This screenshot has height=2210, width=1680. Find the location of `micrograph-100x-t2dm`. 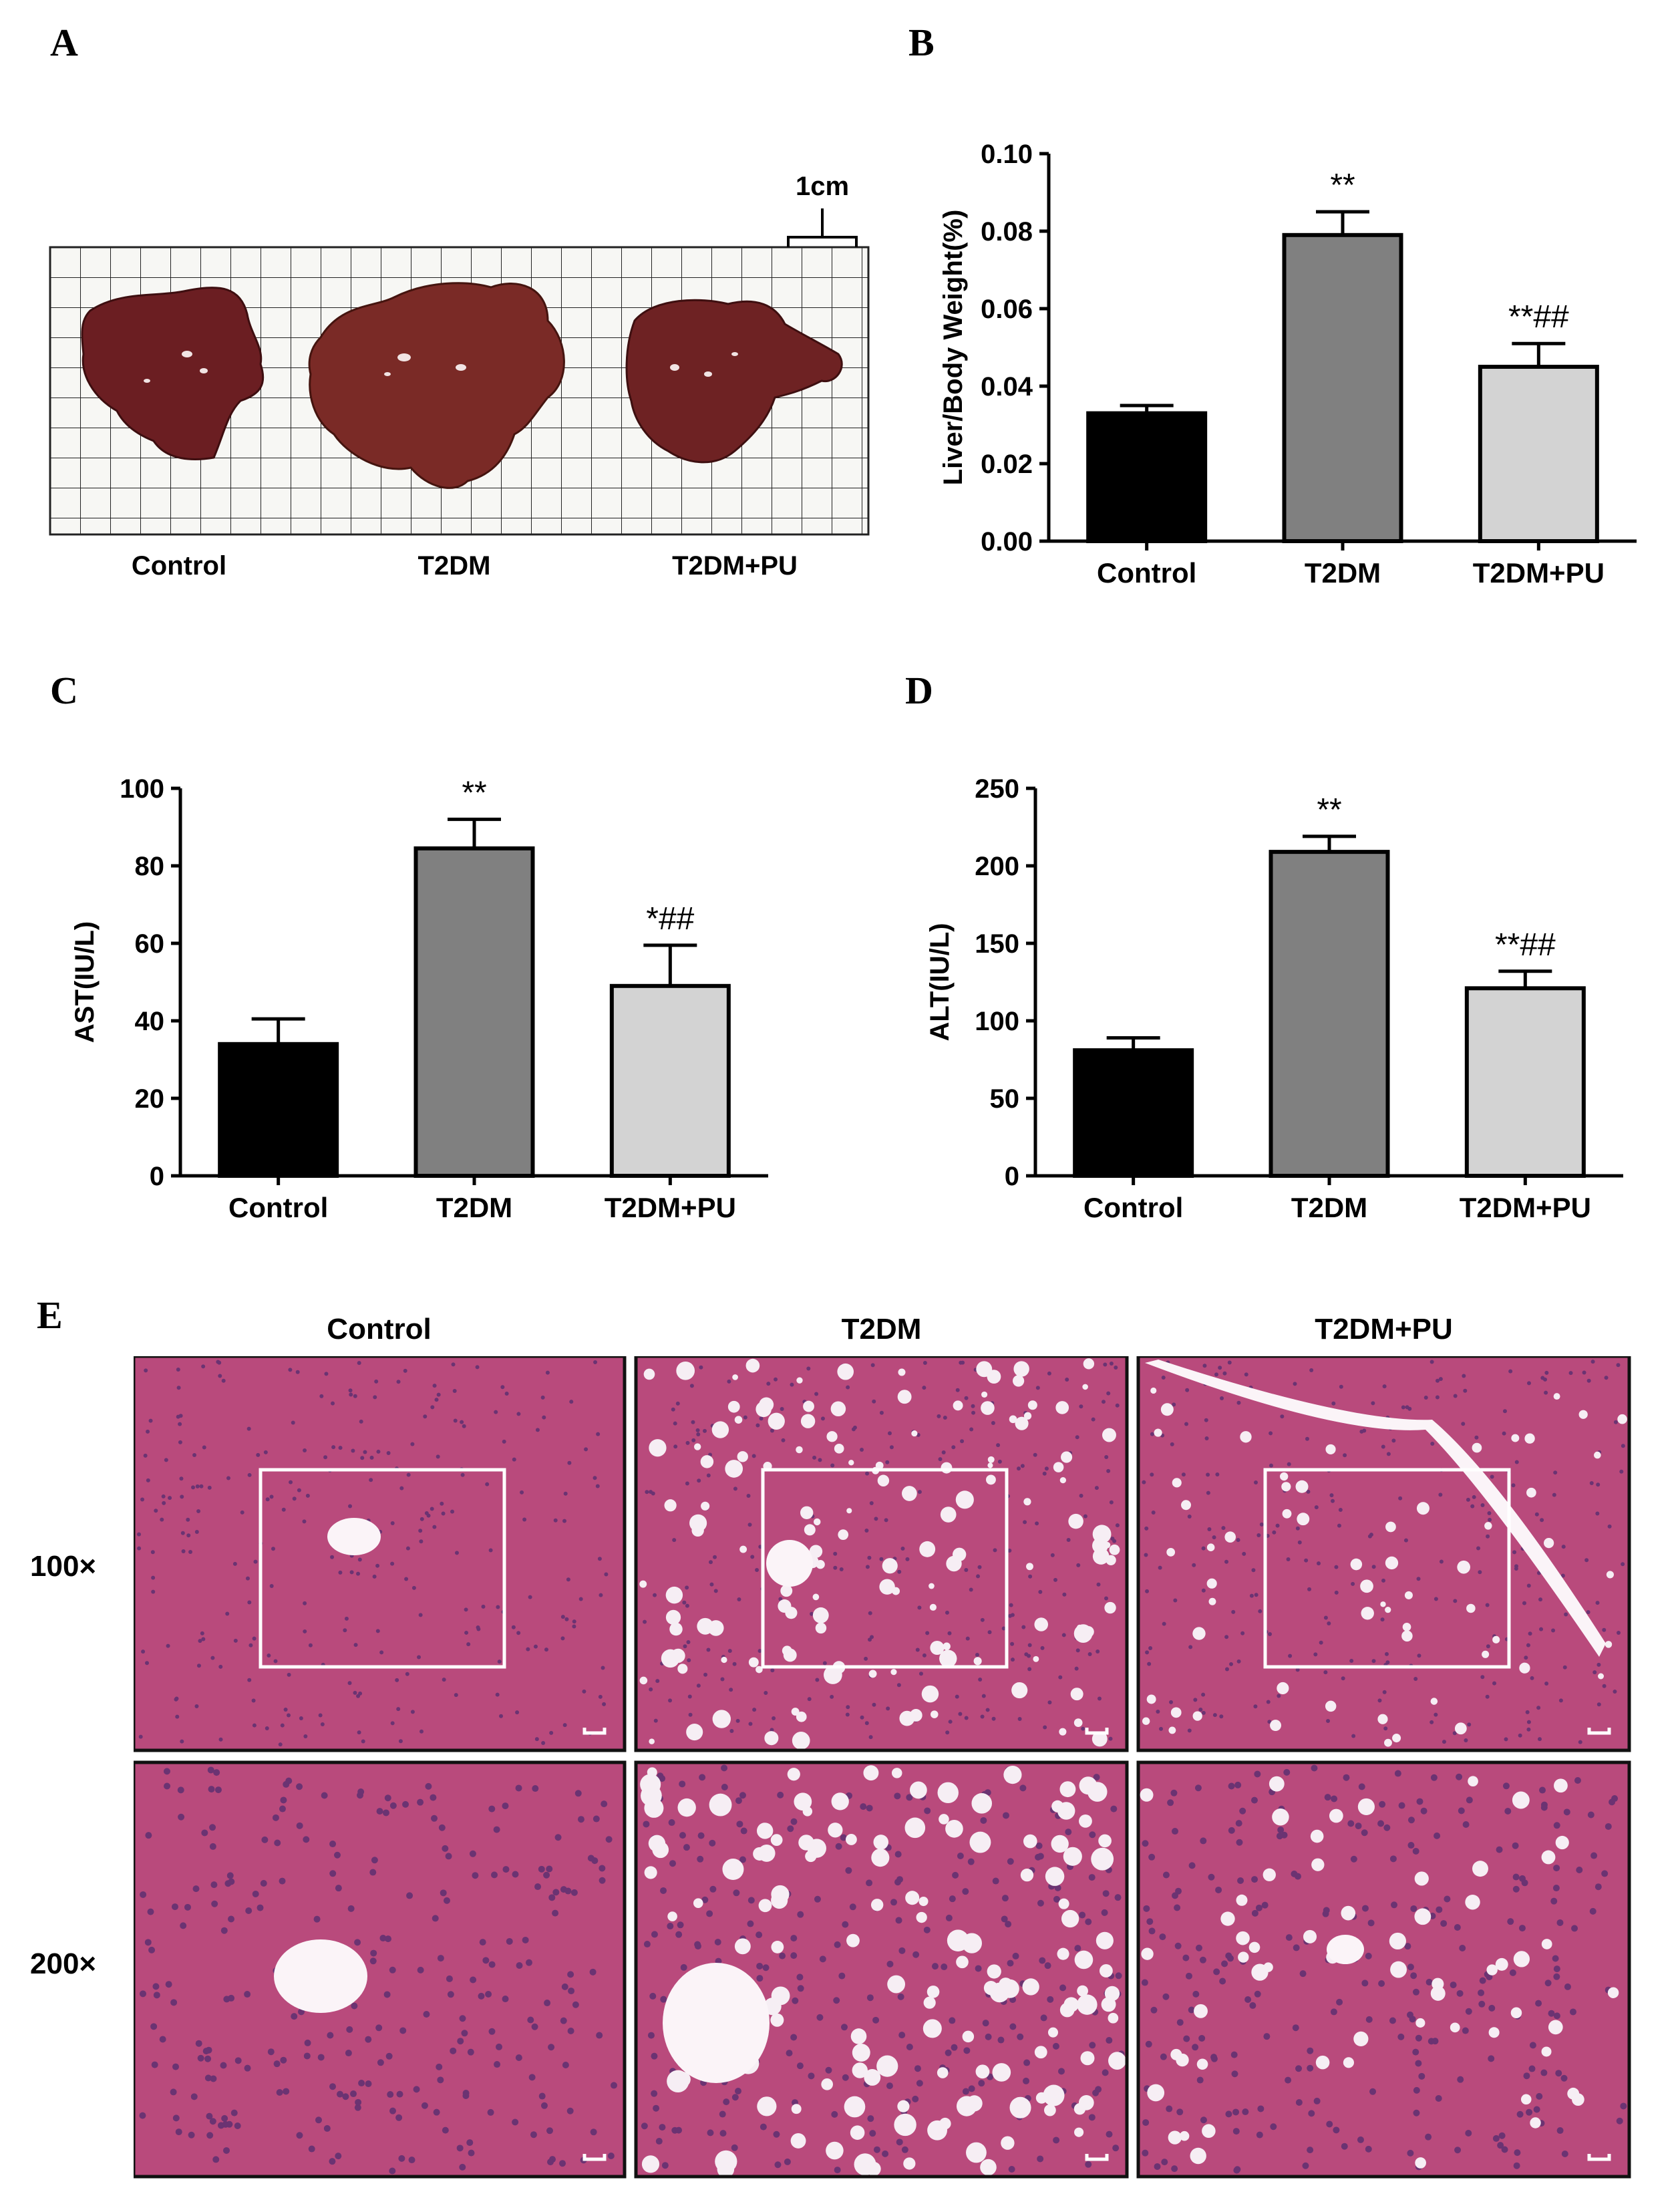

micrograph-100x-t2dm is located at coordinates (881, 1554).